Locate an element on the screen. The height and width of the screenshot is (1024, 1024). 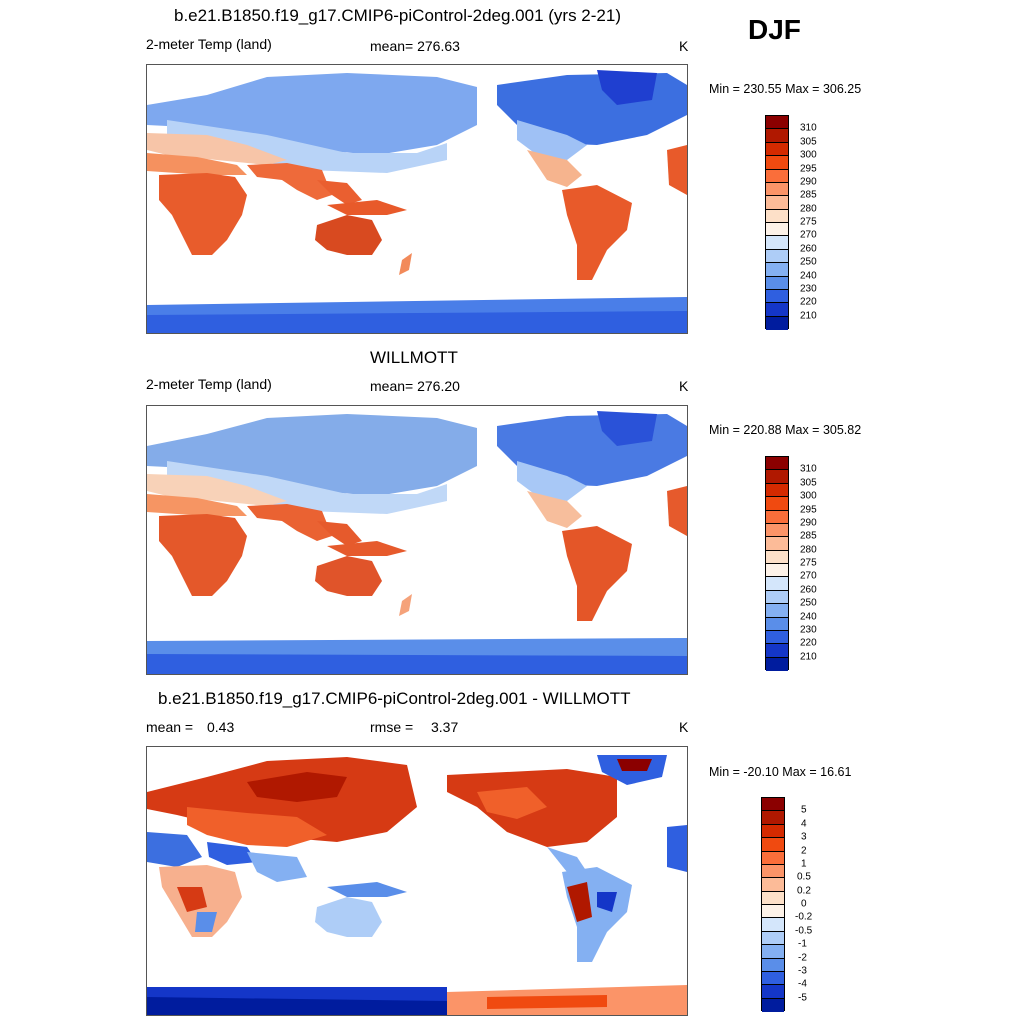
cbar3-label: 1 is located at coordinates (804, 864).